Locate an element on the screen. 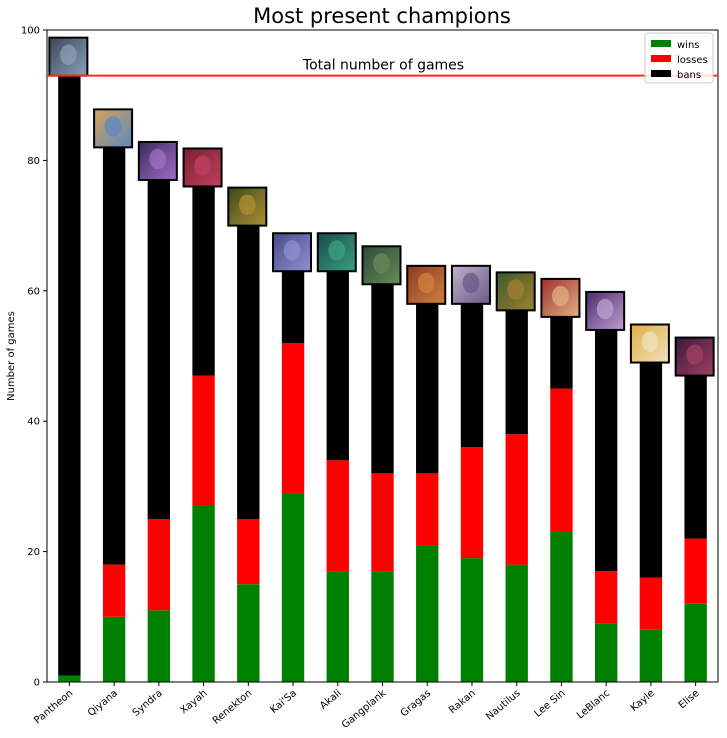 This screenshot has width=727, height=738. x-tick-label: Nautilus is located at coordinates (503, 705).